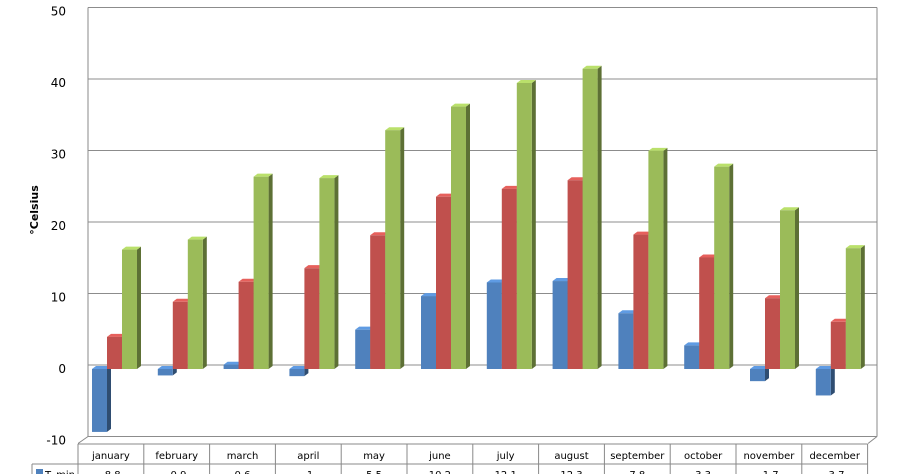 The height and width of the screenshot is (474, 903). I want to click on category-label: february, so click(176, 456).